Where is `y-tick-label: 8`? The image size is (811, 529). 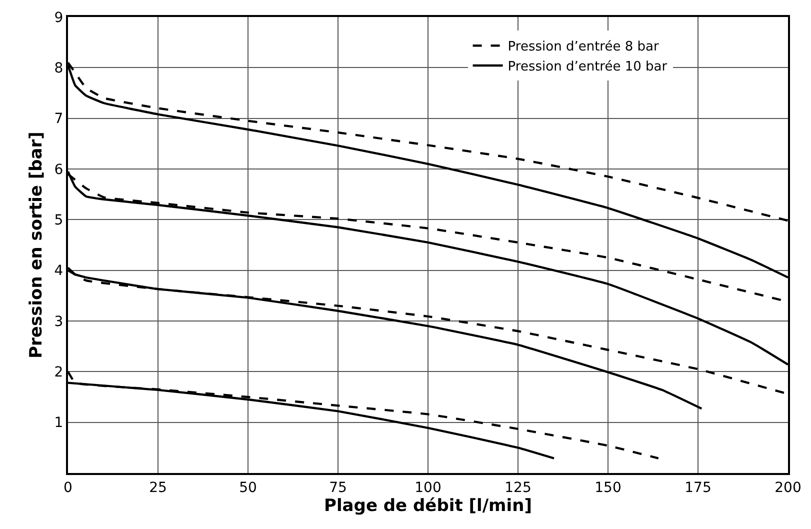 y-tick-label: 8 is located at coordinates (59, 68).